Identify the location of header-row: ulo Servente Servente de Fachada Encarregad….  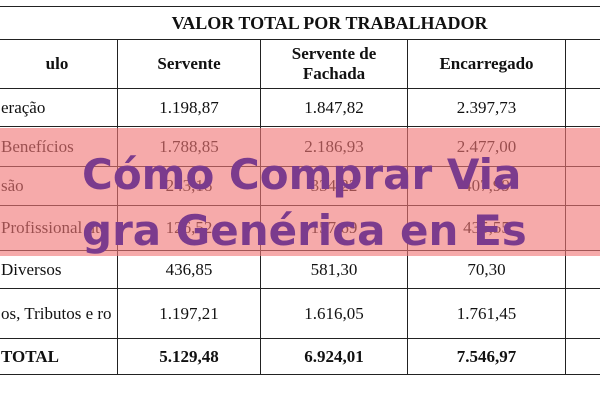
(300, 64).